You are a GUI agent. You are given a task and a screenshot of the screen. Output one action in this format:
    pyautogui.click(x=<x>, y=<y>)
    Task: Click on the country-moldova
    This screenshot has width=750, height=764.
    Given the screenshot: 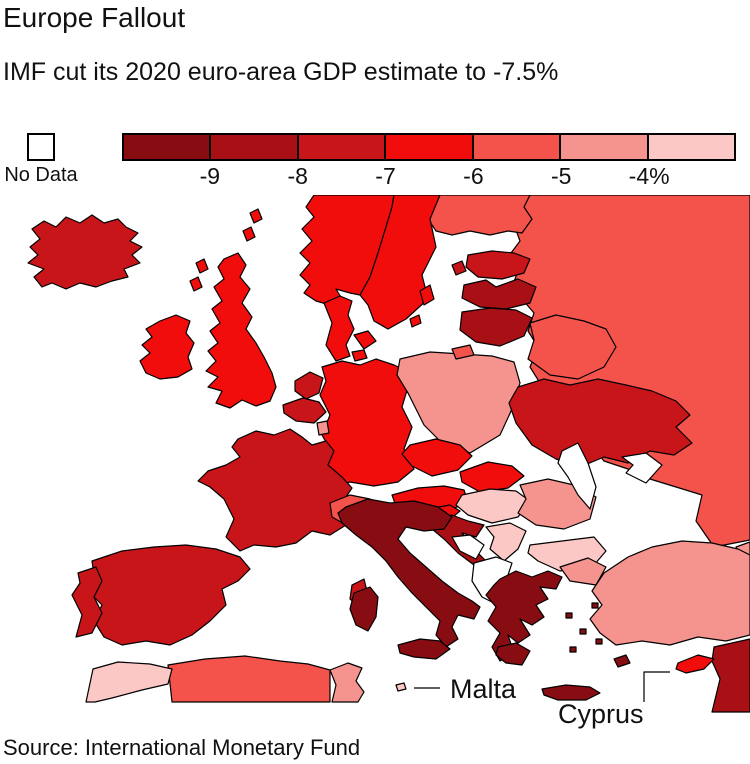 What is the action you would take?
    pyautogui.click(x=577, y=476)
    